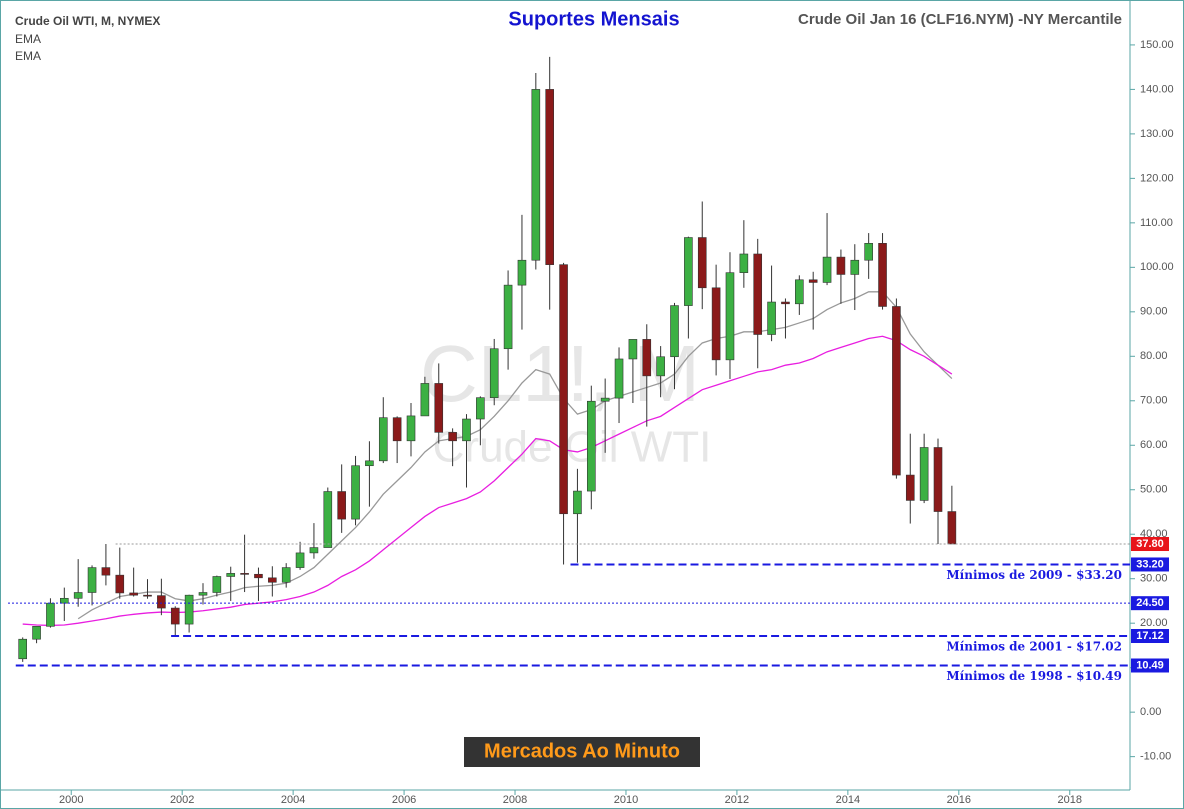 This screenshot has width=1184, height=809. What do you see at coordinates (515, 800) in the screenshot?
I see `x-tick-label: 2008` at bounding box center [515, 800].